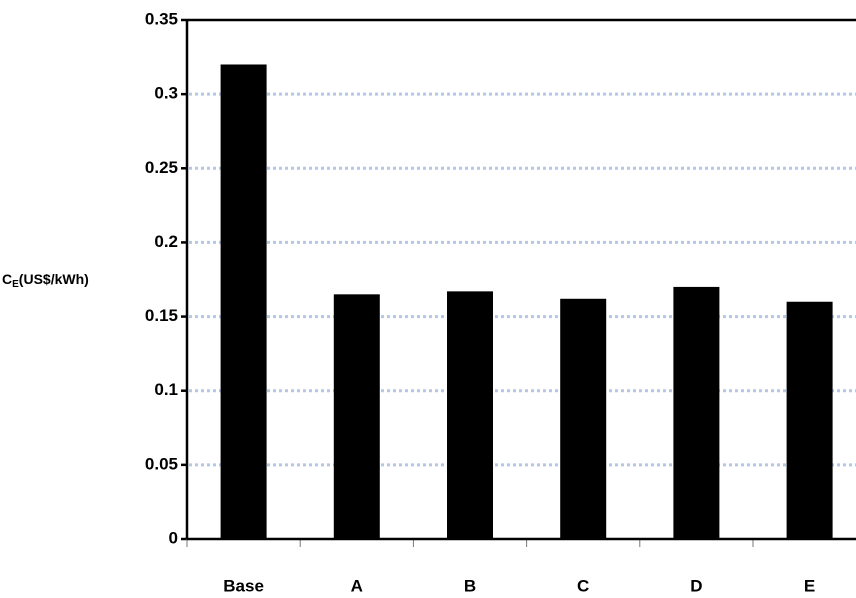 The image size is (856, 598). What do you see at coordinates (243, 585) in the screenshot?
I see `x-tick-label: Base` at bounding box center [243, 585].